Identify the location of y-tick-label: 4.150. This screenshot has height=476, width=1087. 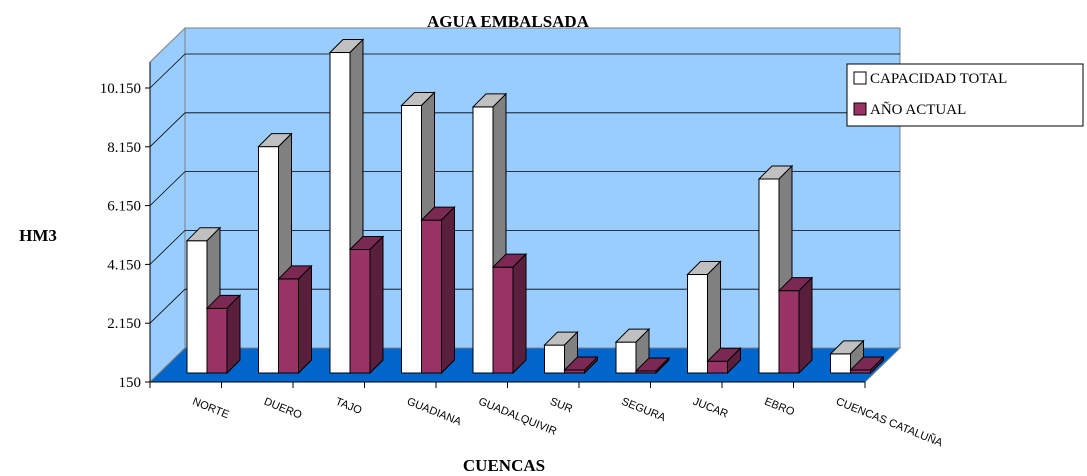
(124, 265).